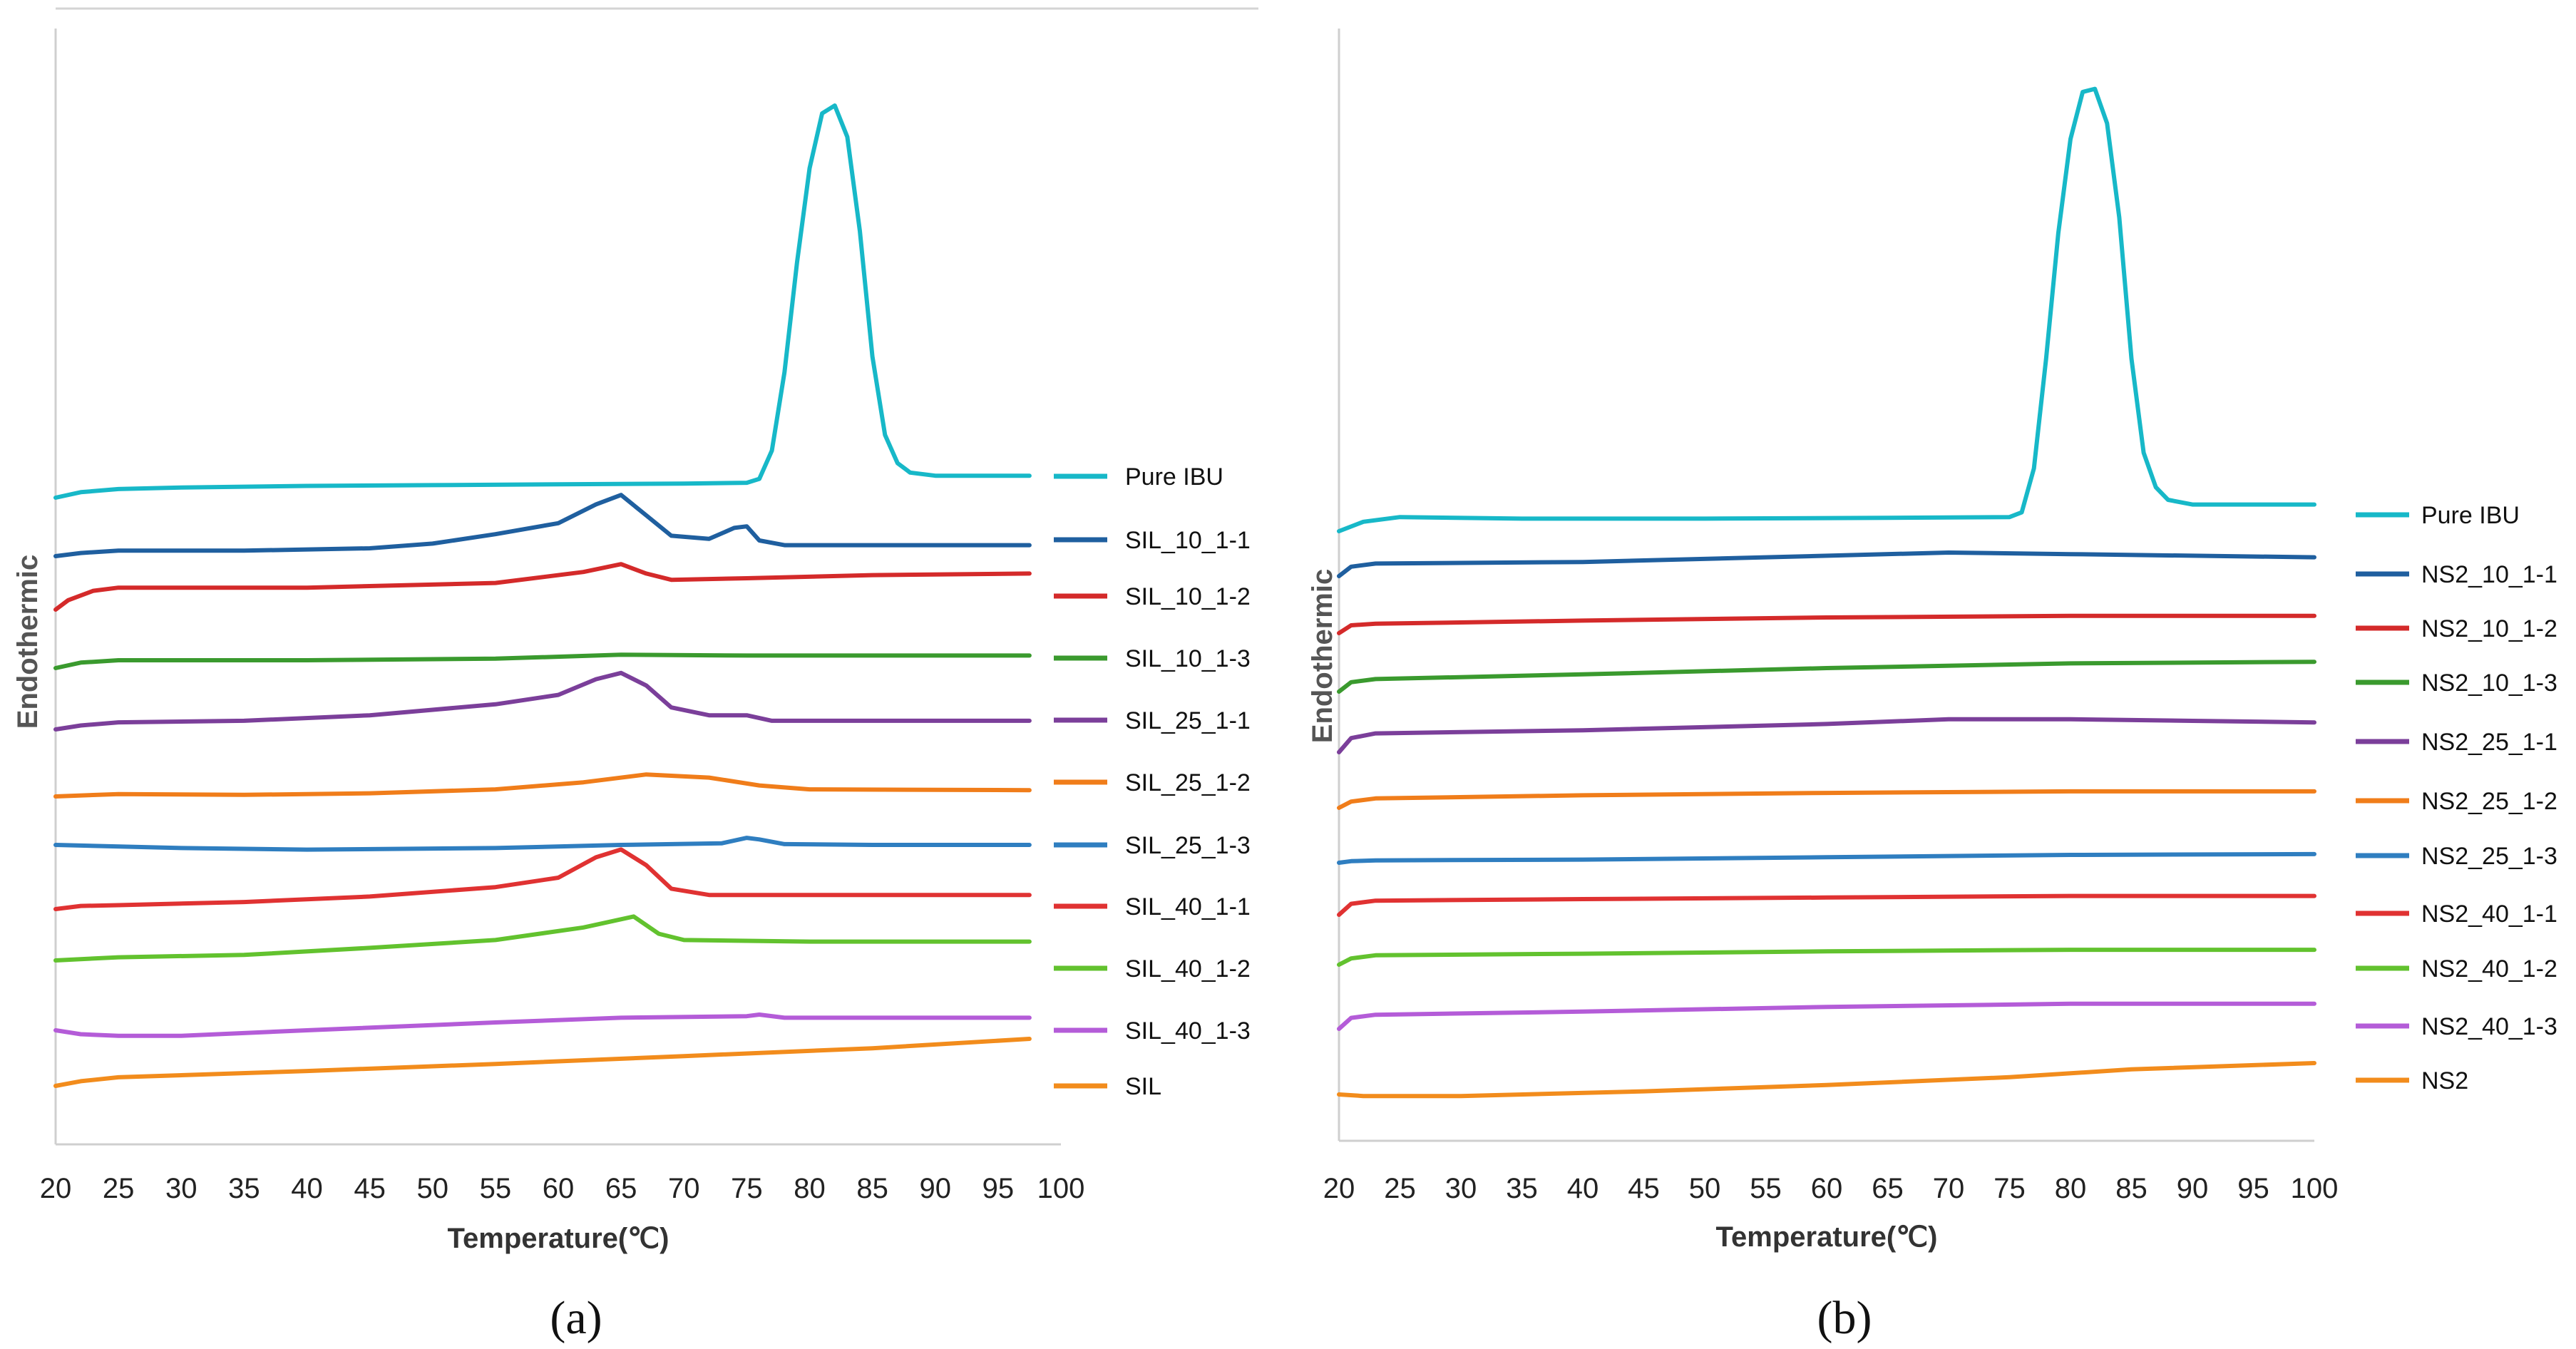  What do you see at coordinates (1143, 1086) in the screenshot?
I see `legend-label: SIL` at bounding box center [1143, 1086].